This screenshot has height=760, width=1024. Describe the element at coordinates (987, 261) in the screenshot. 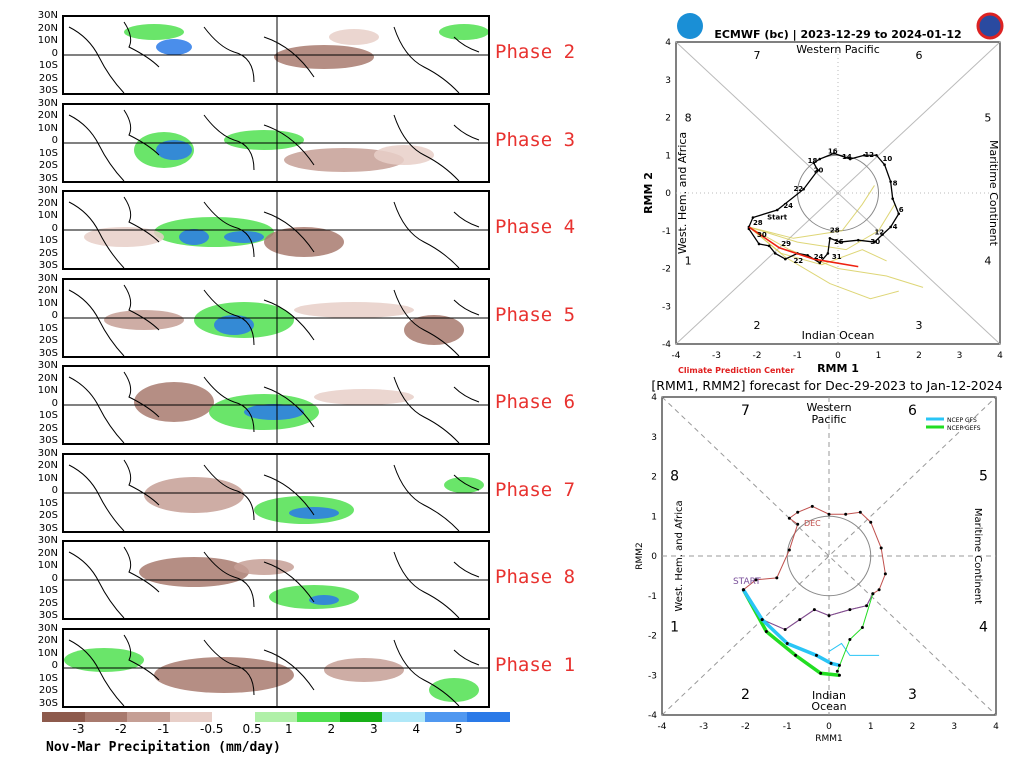

I see `phase-number: 4` at that location.